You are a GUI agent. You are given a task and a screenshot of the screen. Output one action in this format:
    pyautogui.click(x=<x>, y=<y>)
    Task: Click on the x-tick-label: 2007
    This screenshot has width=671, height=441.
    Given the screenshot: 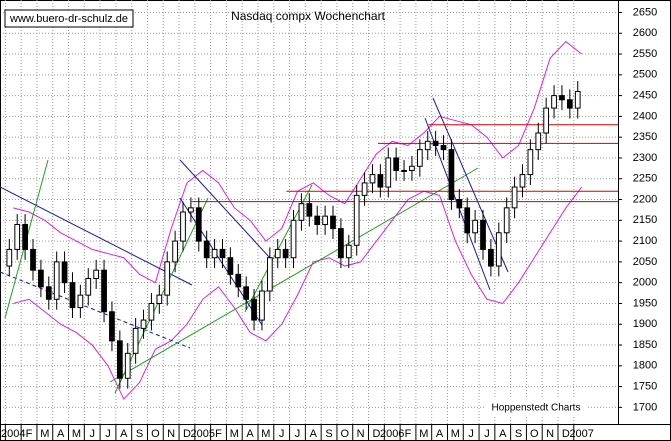 What is the action you would take?
    pyautogui.click(x=581, y=434)
    